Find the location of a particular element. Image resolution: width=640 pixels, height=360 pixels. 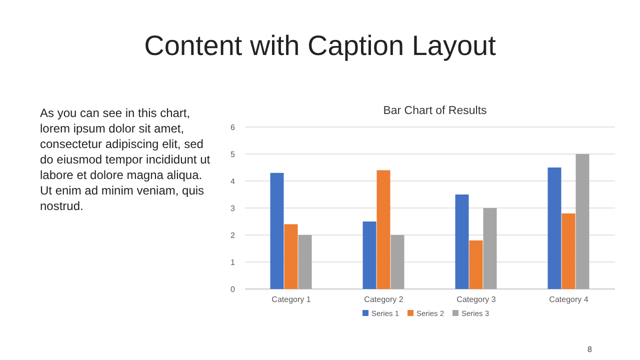

text: Content with Caption Layout is located at coordinates (320, 45).